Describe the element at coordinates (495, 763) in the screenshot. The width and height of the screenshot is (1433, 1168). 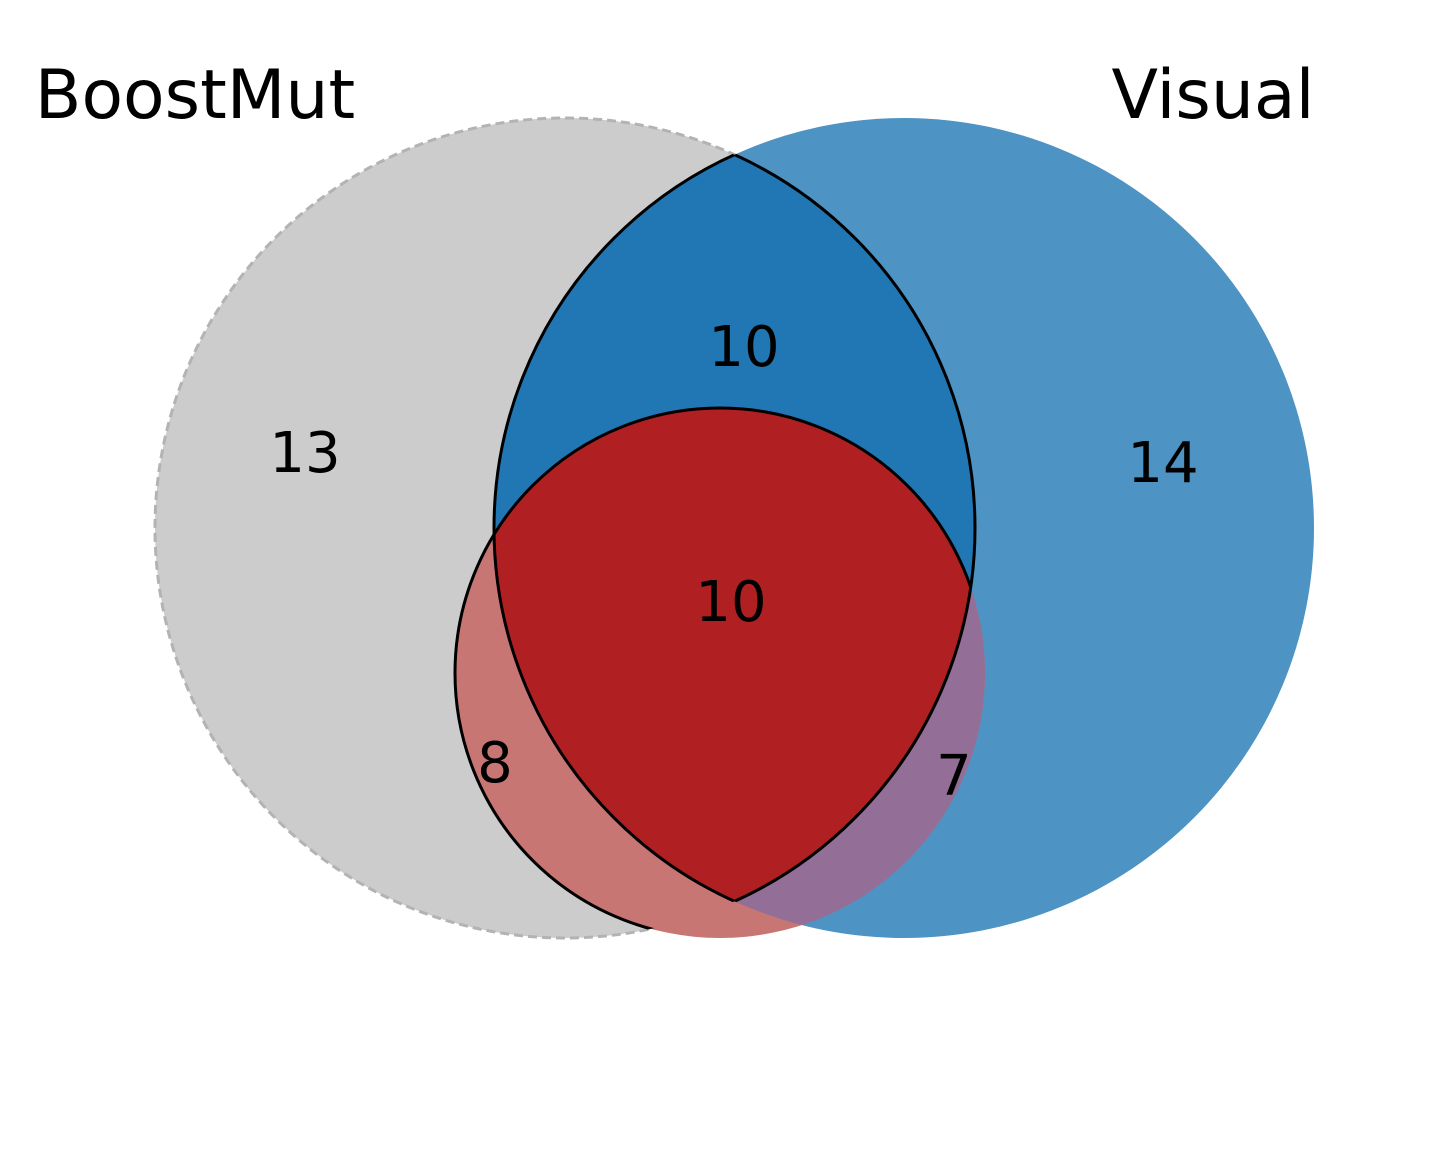
I see `count-boostmut-third: 8` at that location.